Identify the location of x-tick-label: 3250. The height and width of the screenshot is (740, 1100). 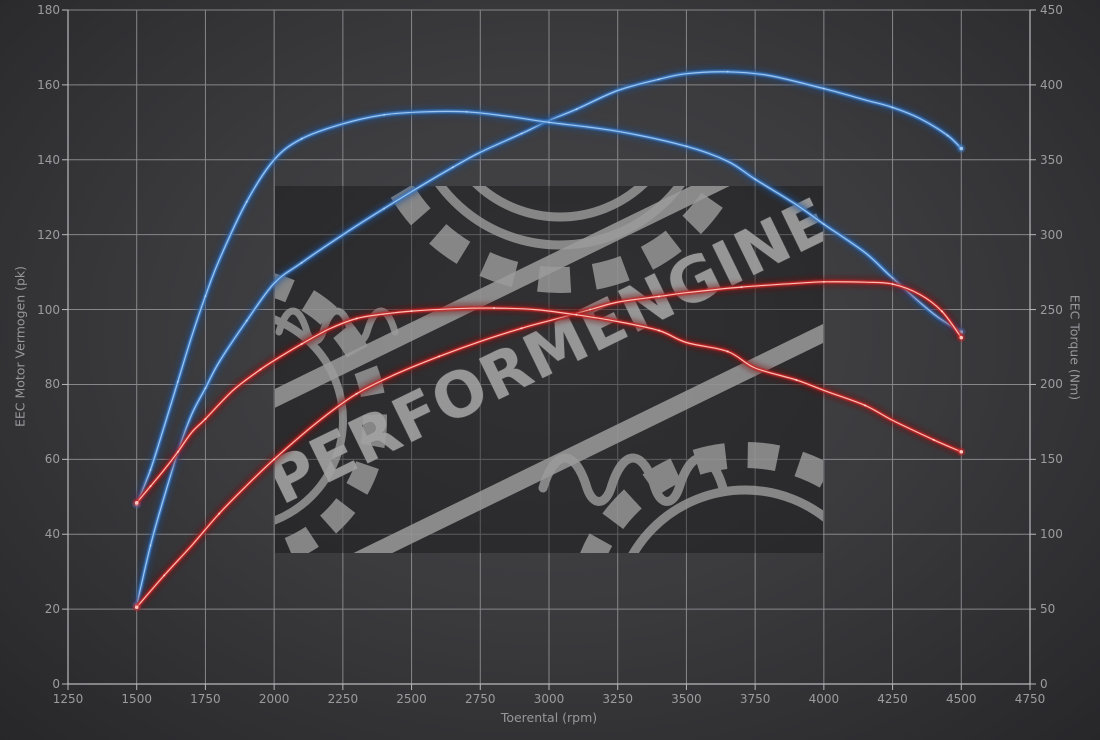
(617, 699).